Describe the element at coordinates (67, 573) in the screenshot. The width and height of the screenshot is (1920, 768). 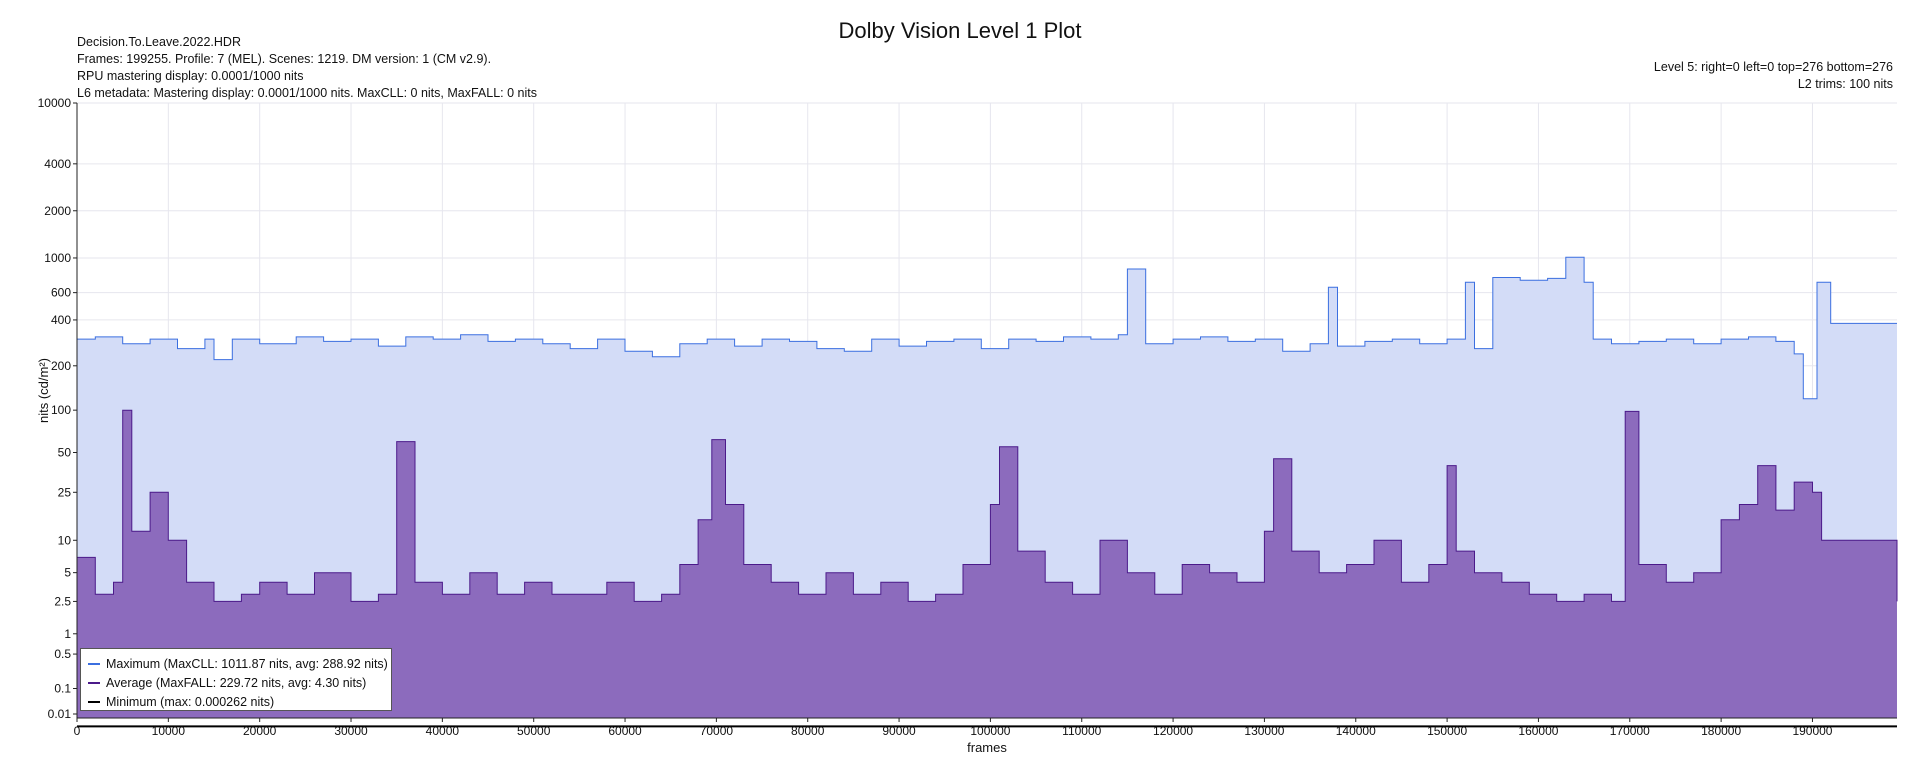
I see `y-tick-label: 5` at that location.